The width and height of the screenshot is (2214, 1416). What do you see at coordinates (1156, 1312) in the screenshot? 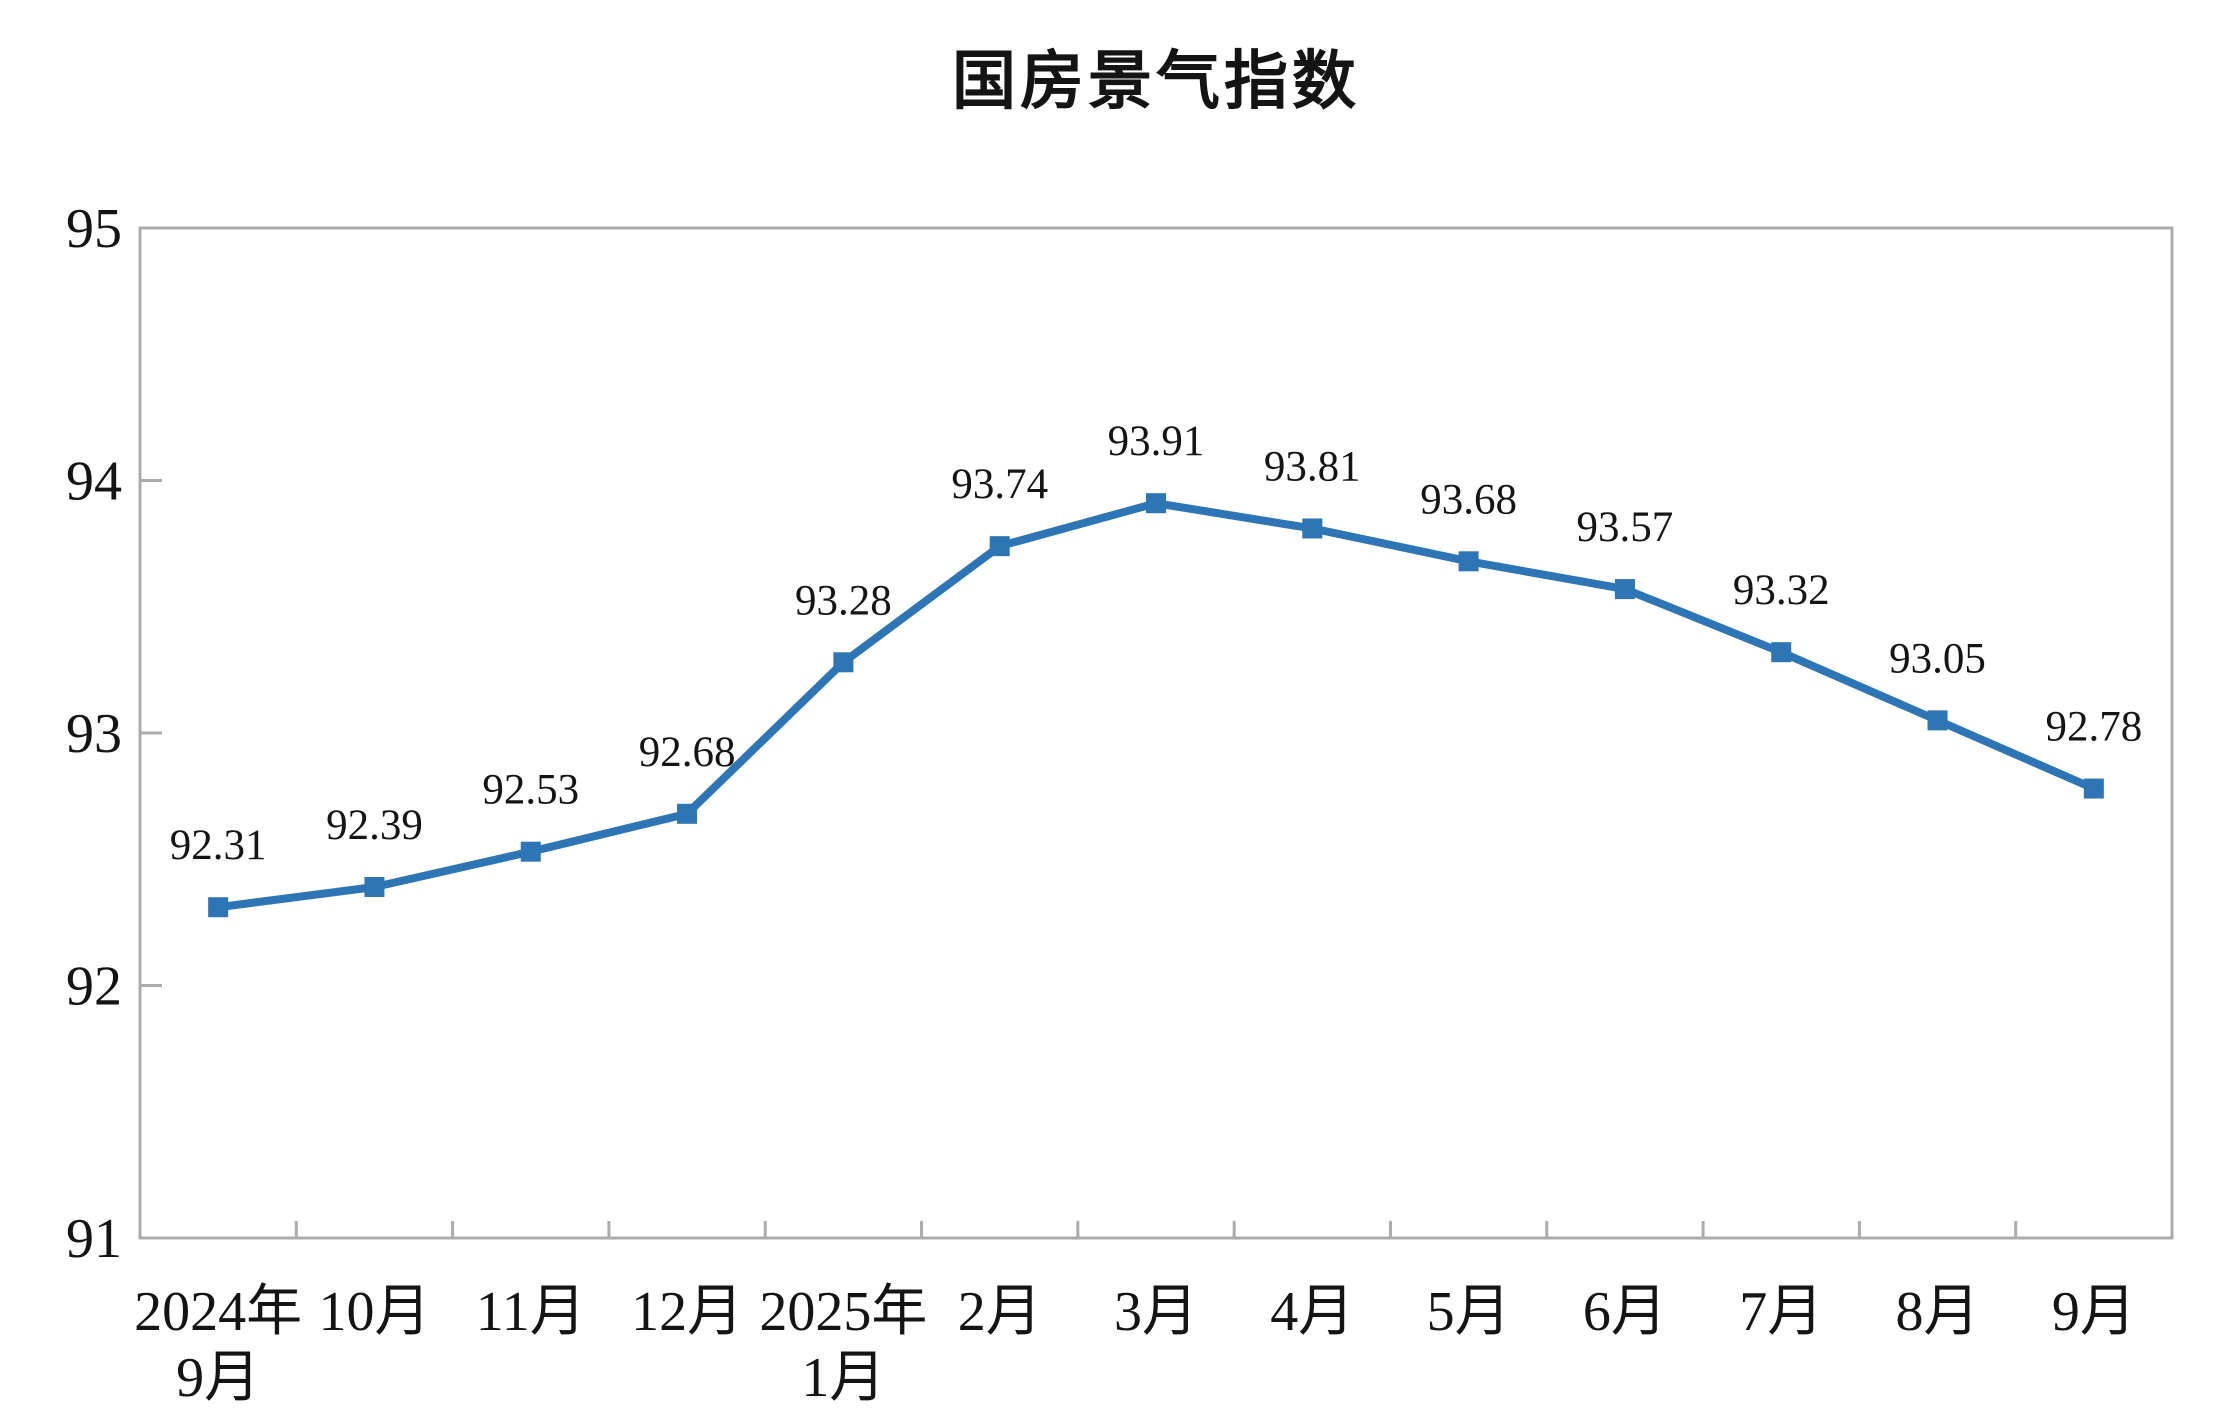
I see `x-axis-category-label: 3月` at bounding box center [1156, 1312].